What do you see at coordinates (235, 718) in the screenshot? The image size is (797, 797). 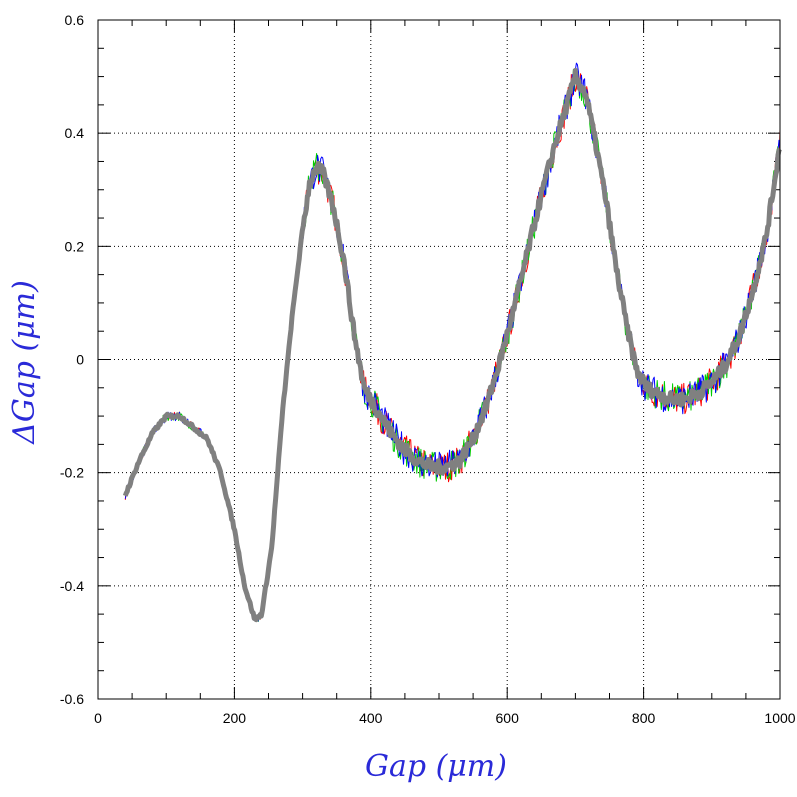 I see `x-tick-label: 200` at bounding box center [235, 718].